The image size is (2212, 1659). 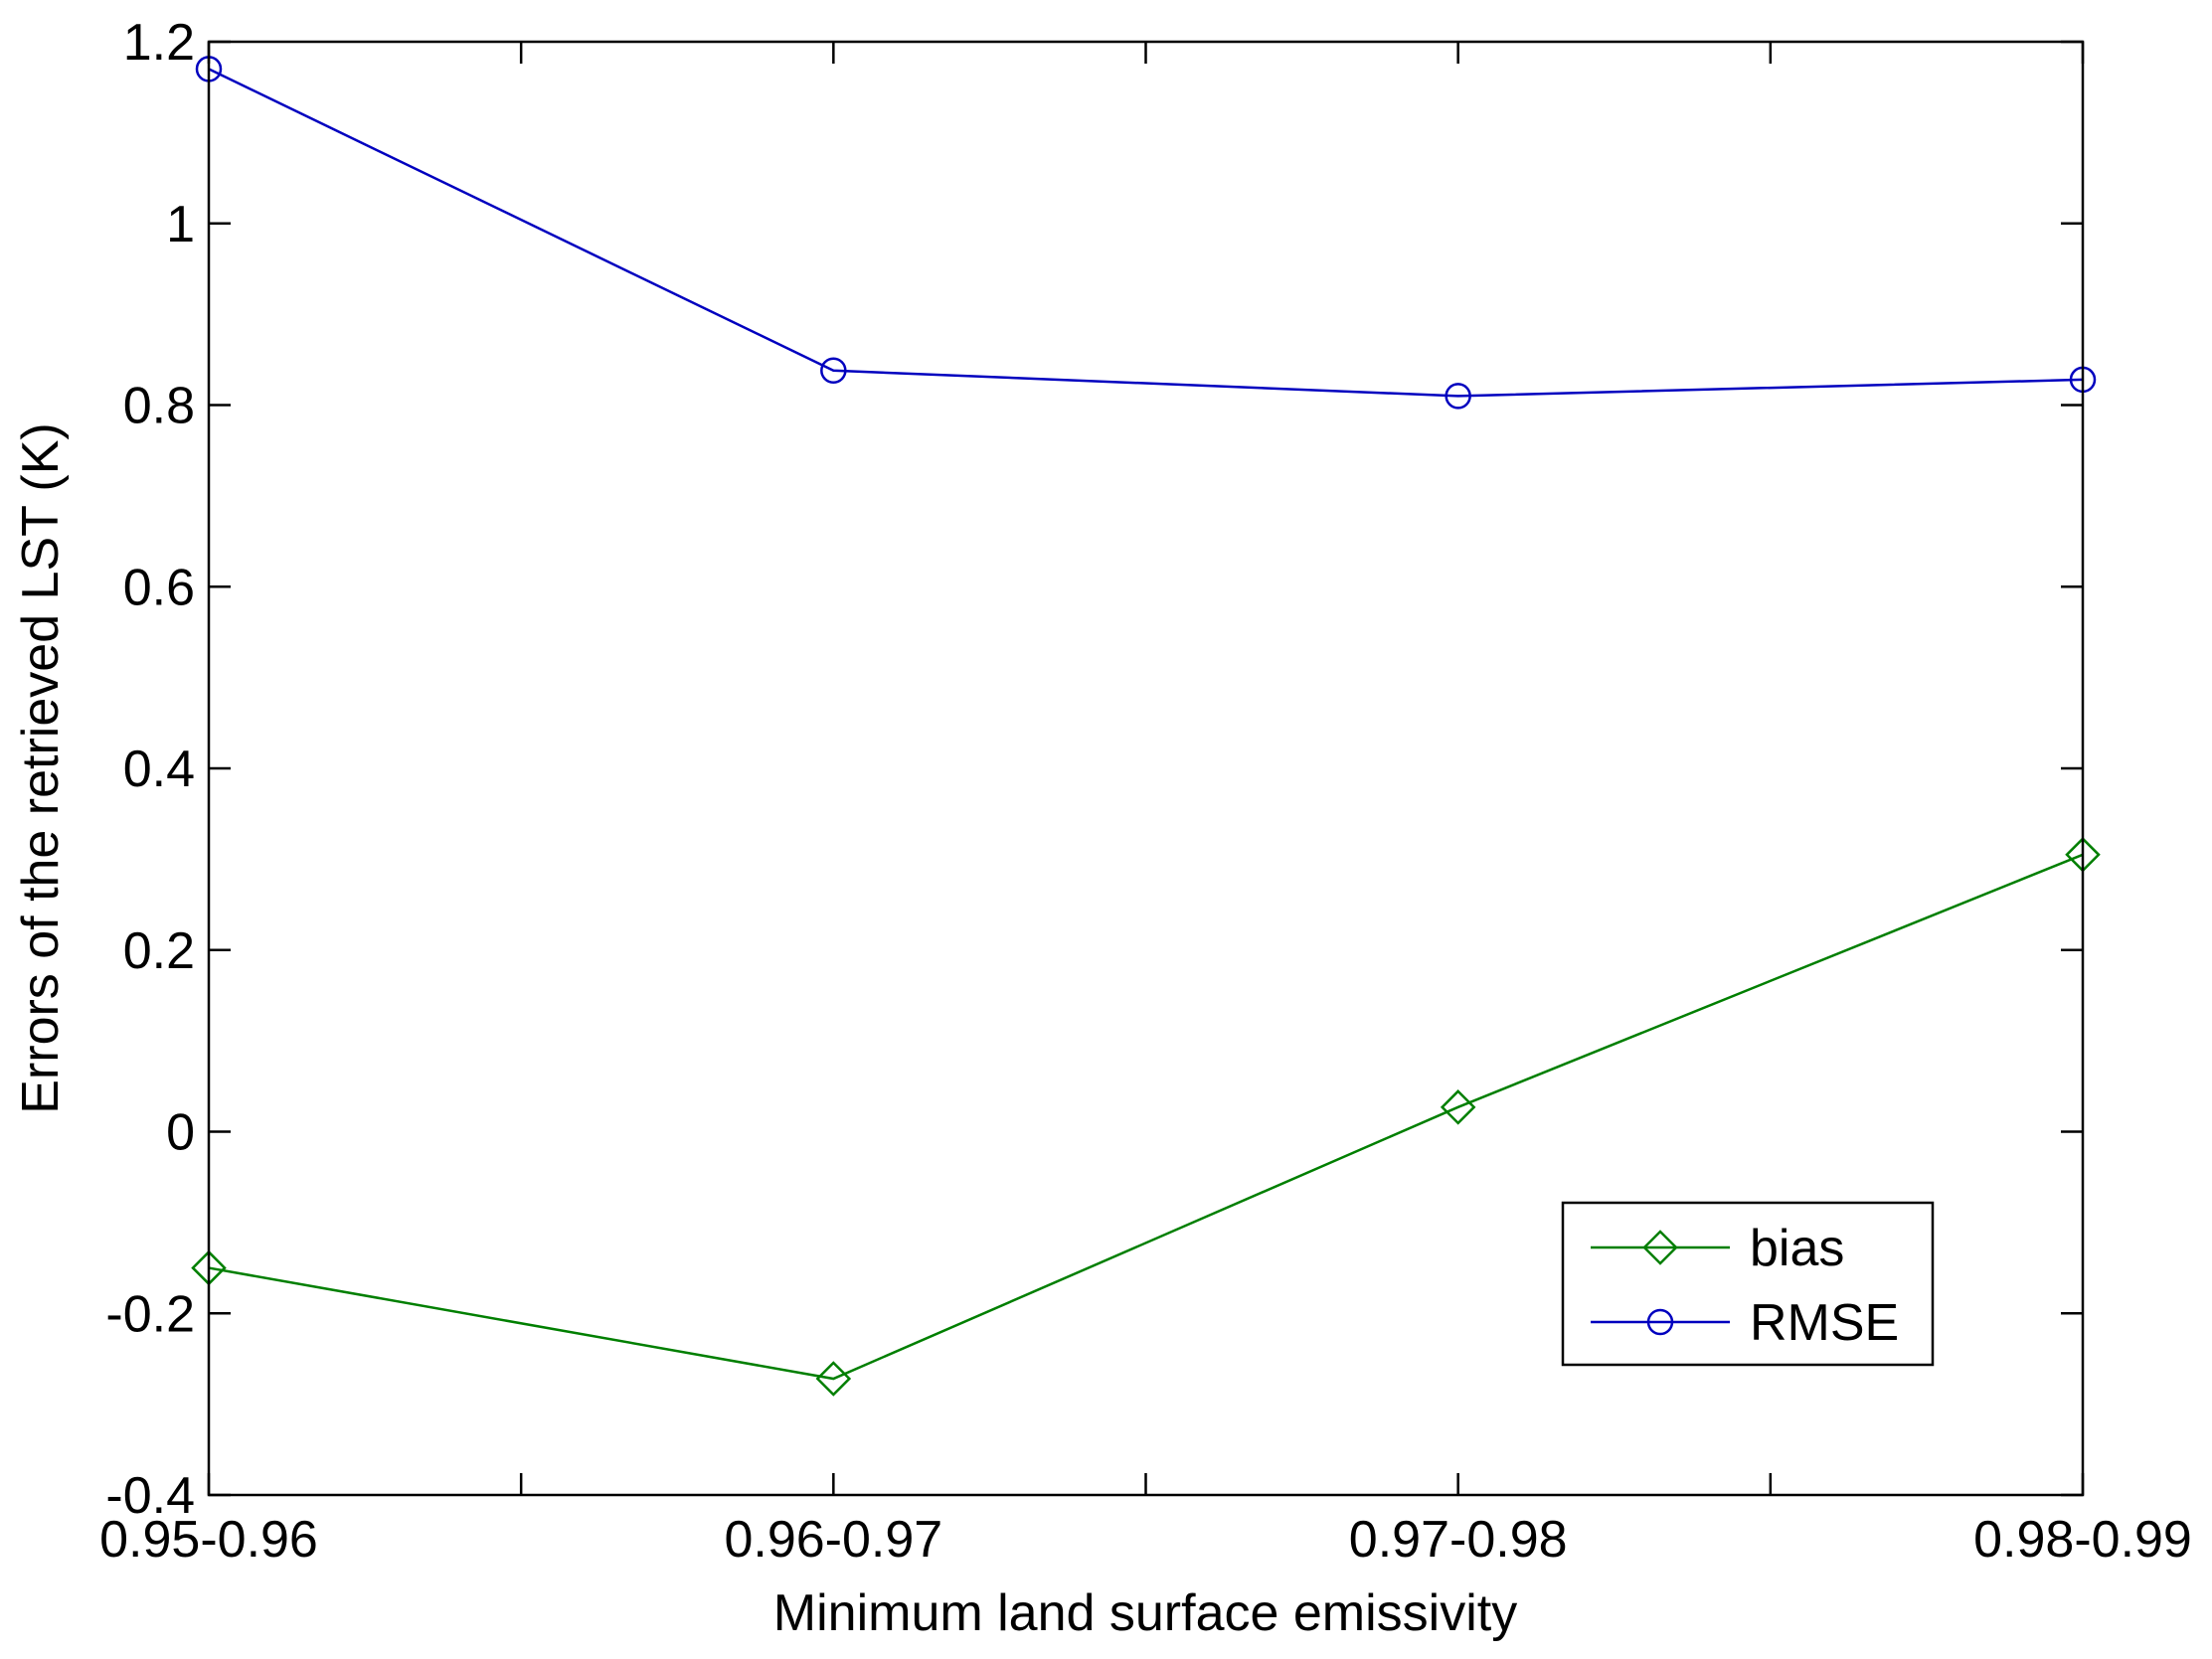 I want to click on y-tick-label: 0, so click(x=180, y=1133).